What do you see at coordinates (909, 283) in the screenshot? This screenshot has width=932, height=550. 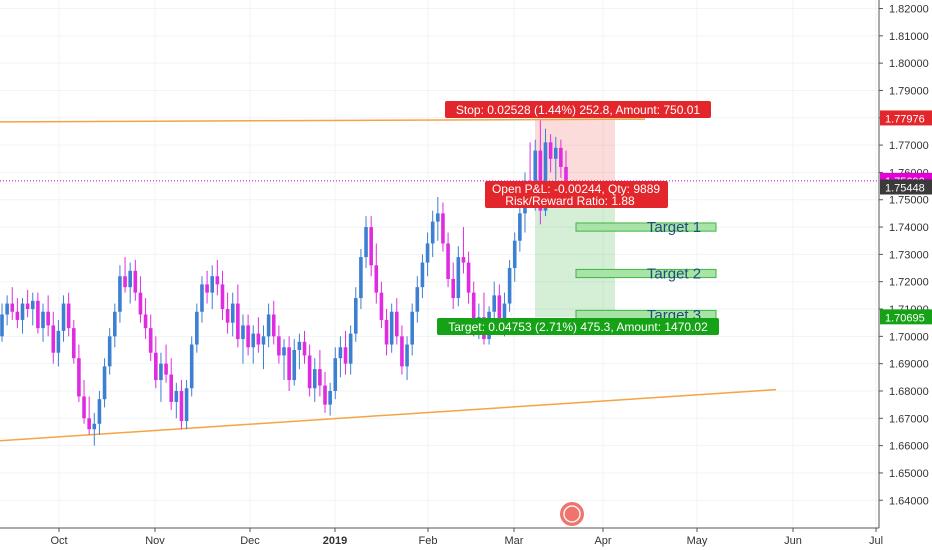 I see `y-tick-label: 1.72000` at bounding box center [909, 283].